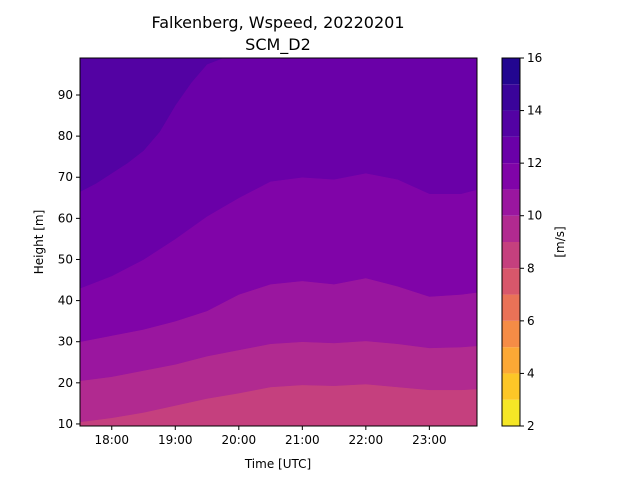 This screenshot has width=640, height=480. I want to click on y-tick-label: 30, so click(65, 342).